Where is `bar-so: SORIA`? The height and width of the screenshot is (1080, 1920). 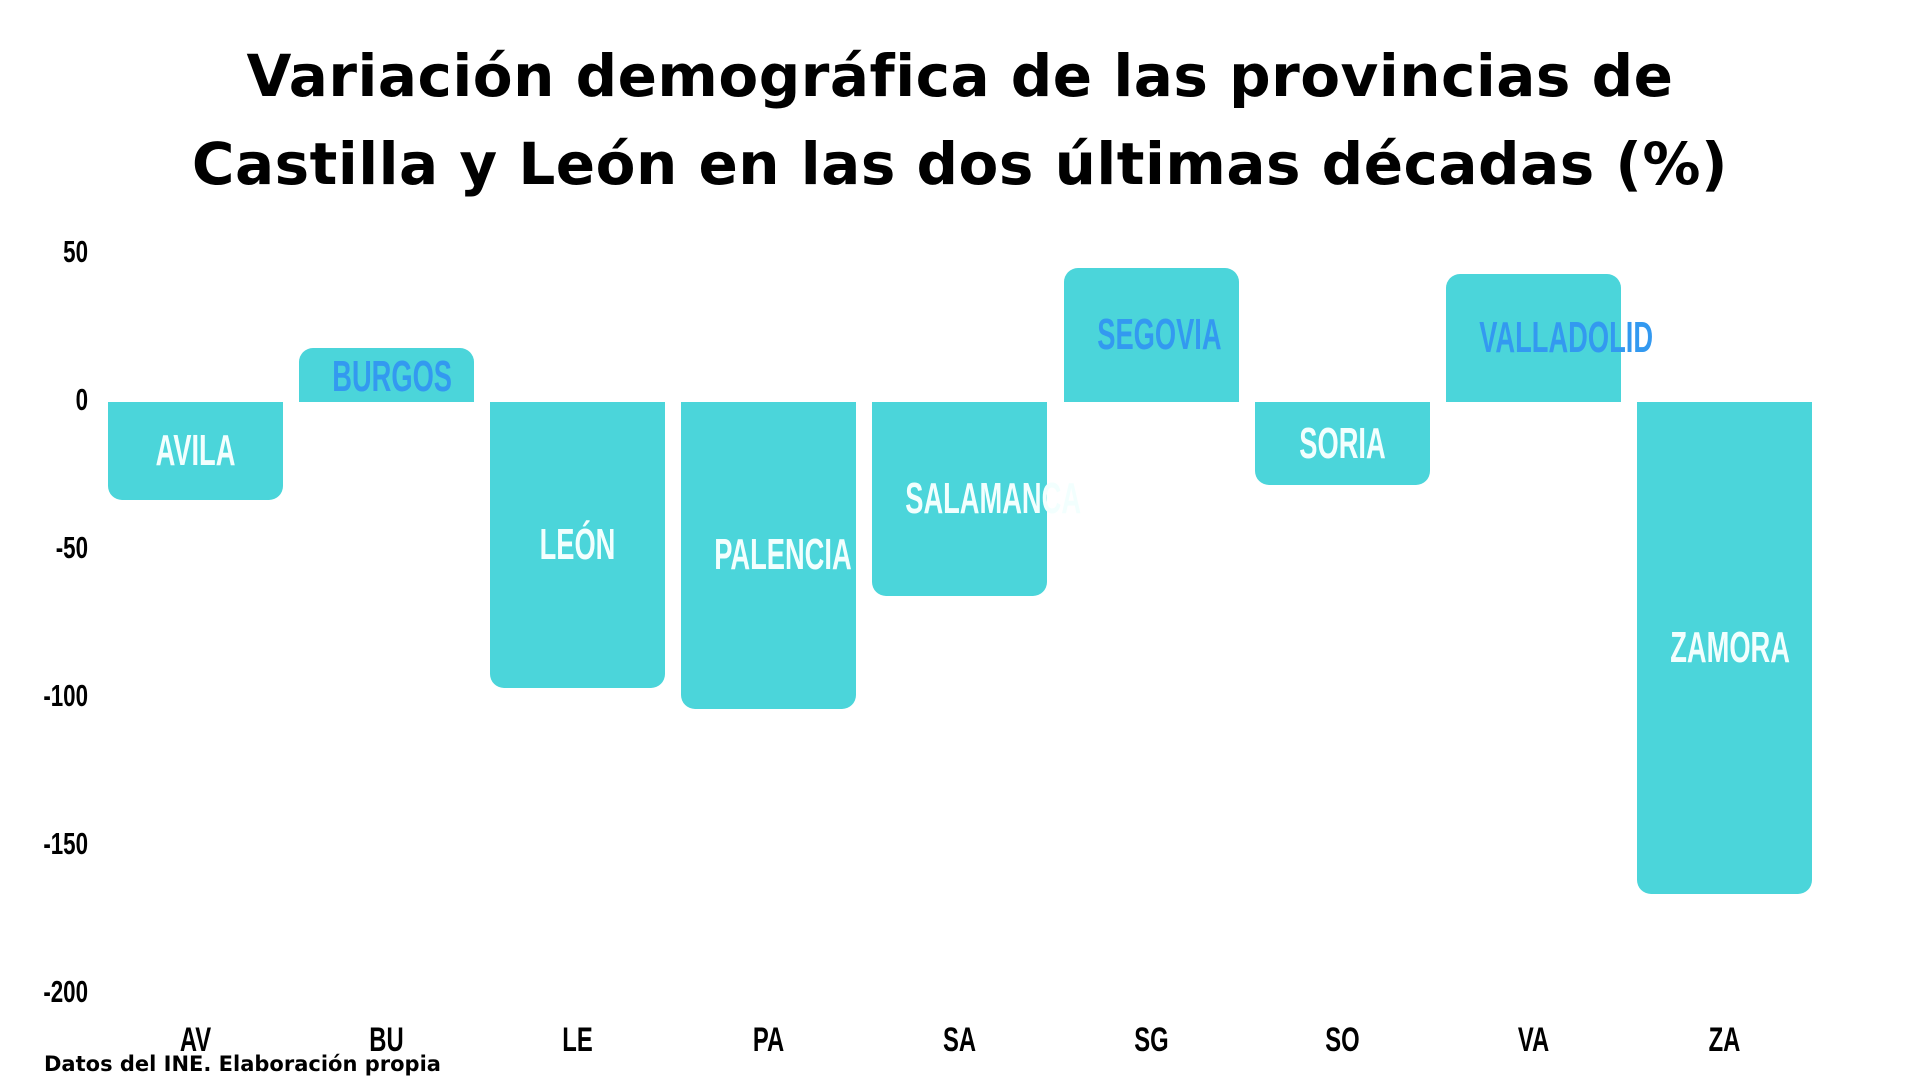 bar-so: SORIA is located at coordinates (1342, 444).